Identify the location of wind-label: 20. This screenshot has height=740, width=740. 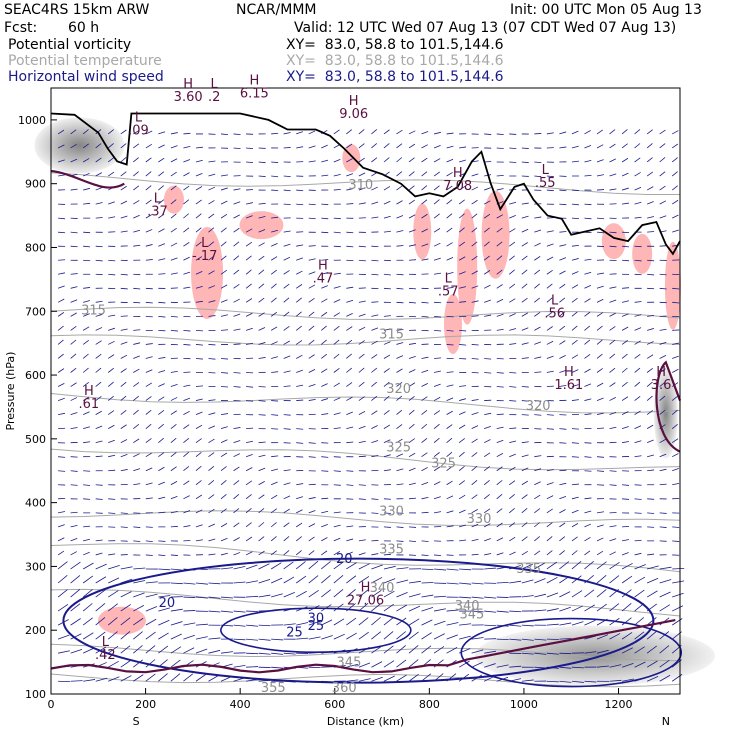
(167, 603).